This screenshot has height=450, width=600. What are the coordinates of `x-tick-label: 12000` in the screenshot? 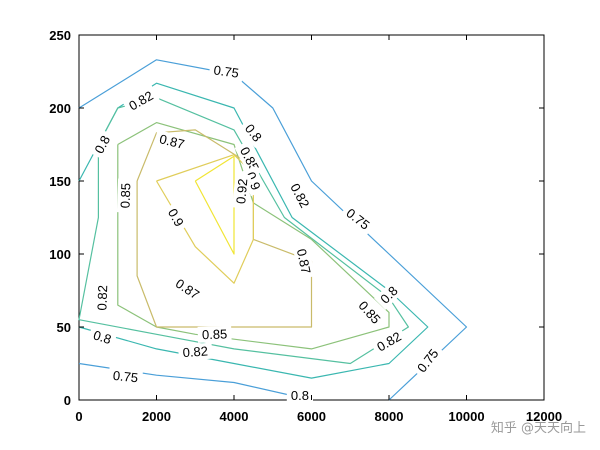 It's located at (544, 416).